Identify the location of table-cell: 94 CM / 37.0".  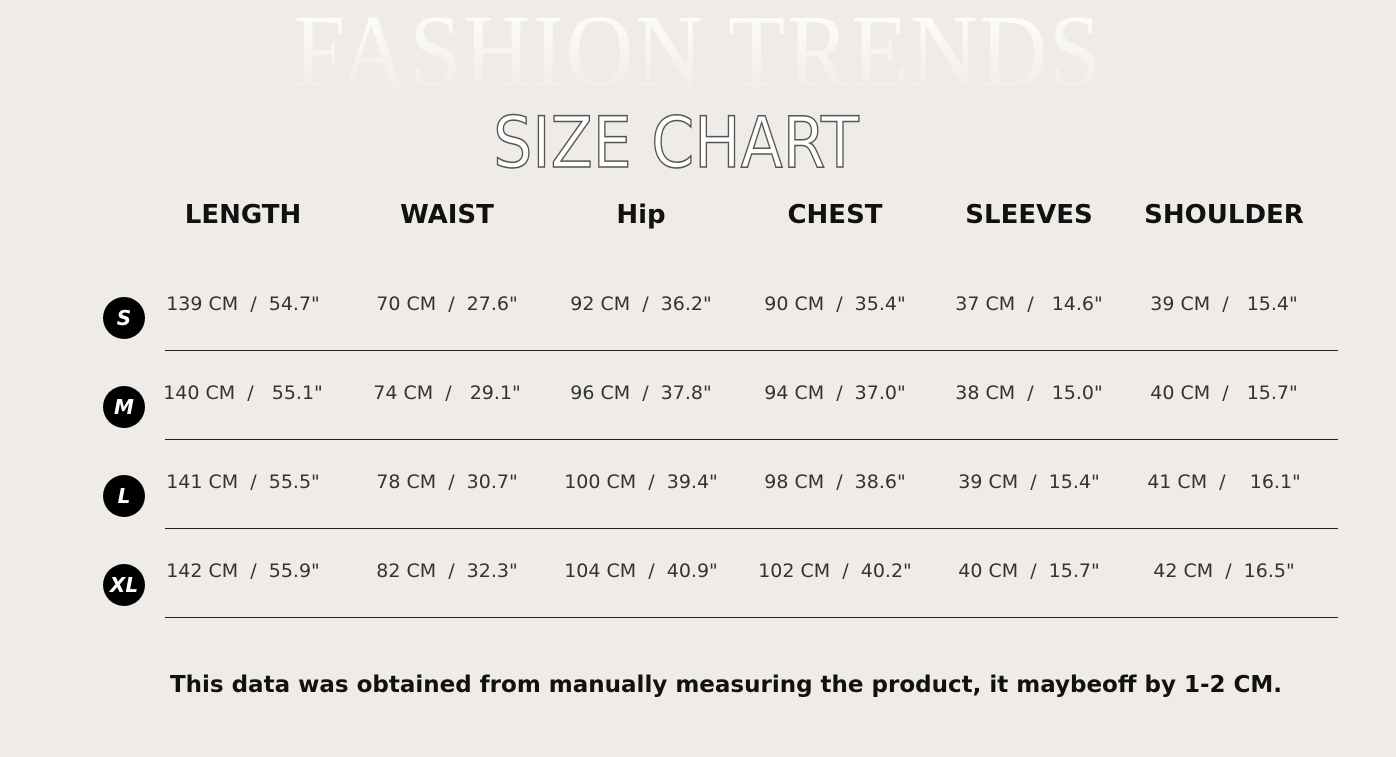
(835, 393).